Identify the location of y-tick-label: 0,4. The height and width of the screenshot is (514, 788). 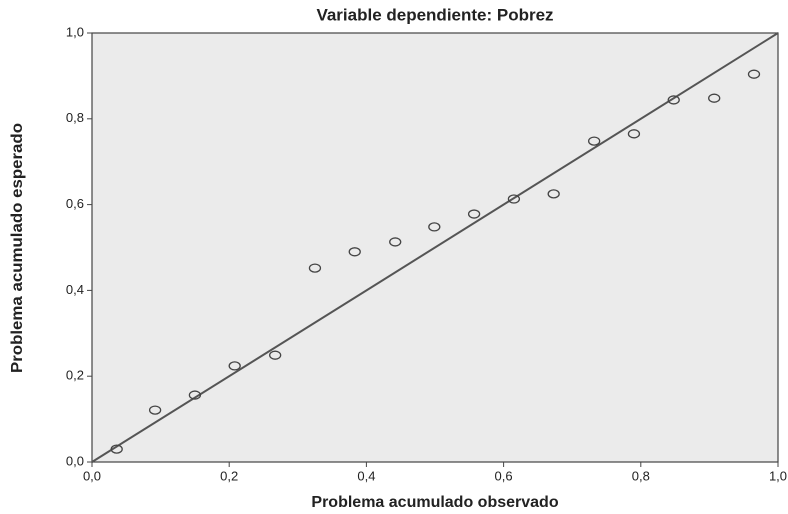
(75, 289).